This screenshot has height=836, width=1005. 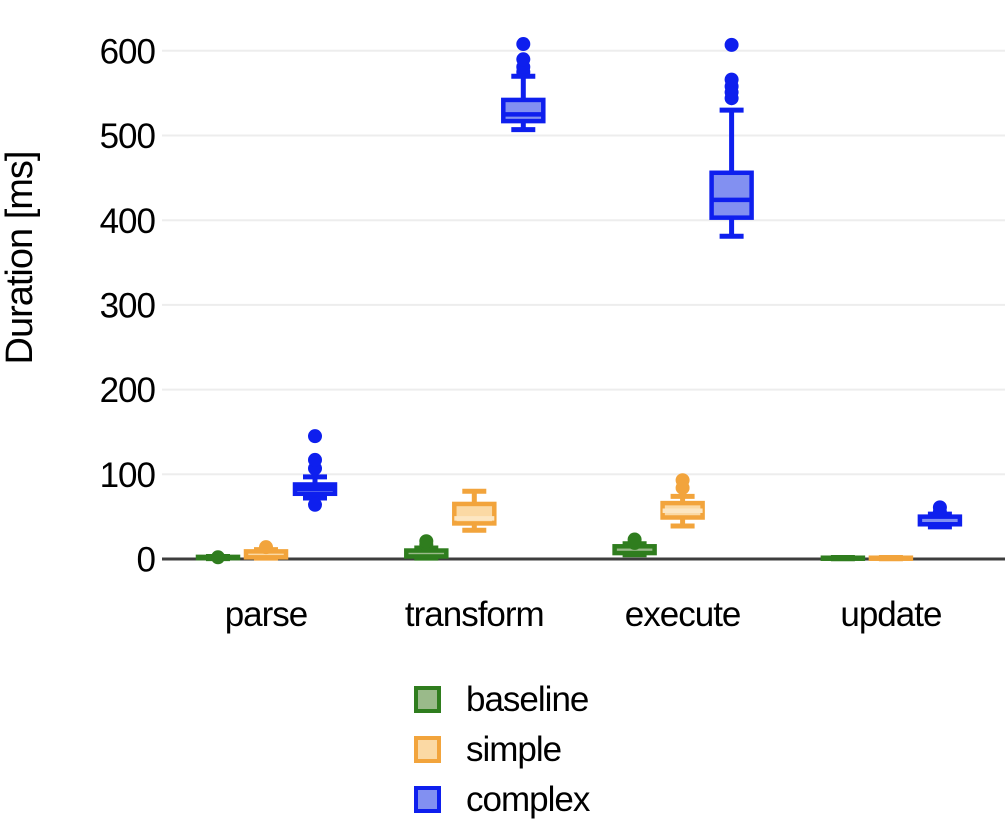 I want to click on y-tick-label-300: 300, so click(x=128, y=306).